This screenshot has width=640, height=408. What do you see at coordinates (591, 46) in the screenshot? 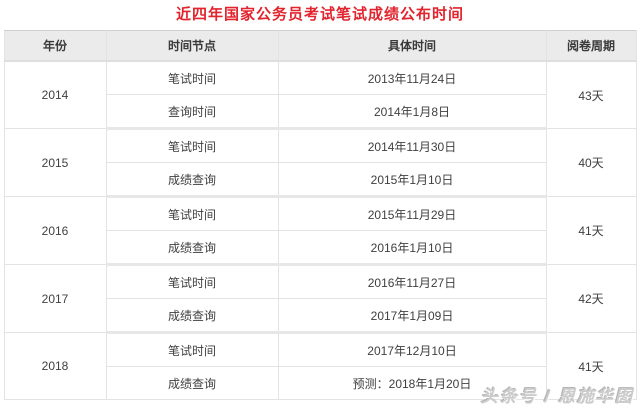
I see `column-header-period: 阅卷周期` at bounding box center [591, 46].